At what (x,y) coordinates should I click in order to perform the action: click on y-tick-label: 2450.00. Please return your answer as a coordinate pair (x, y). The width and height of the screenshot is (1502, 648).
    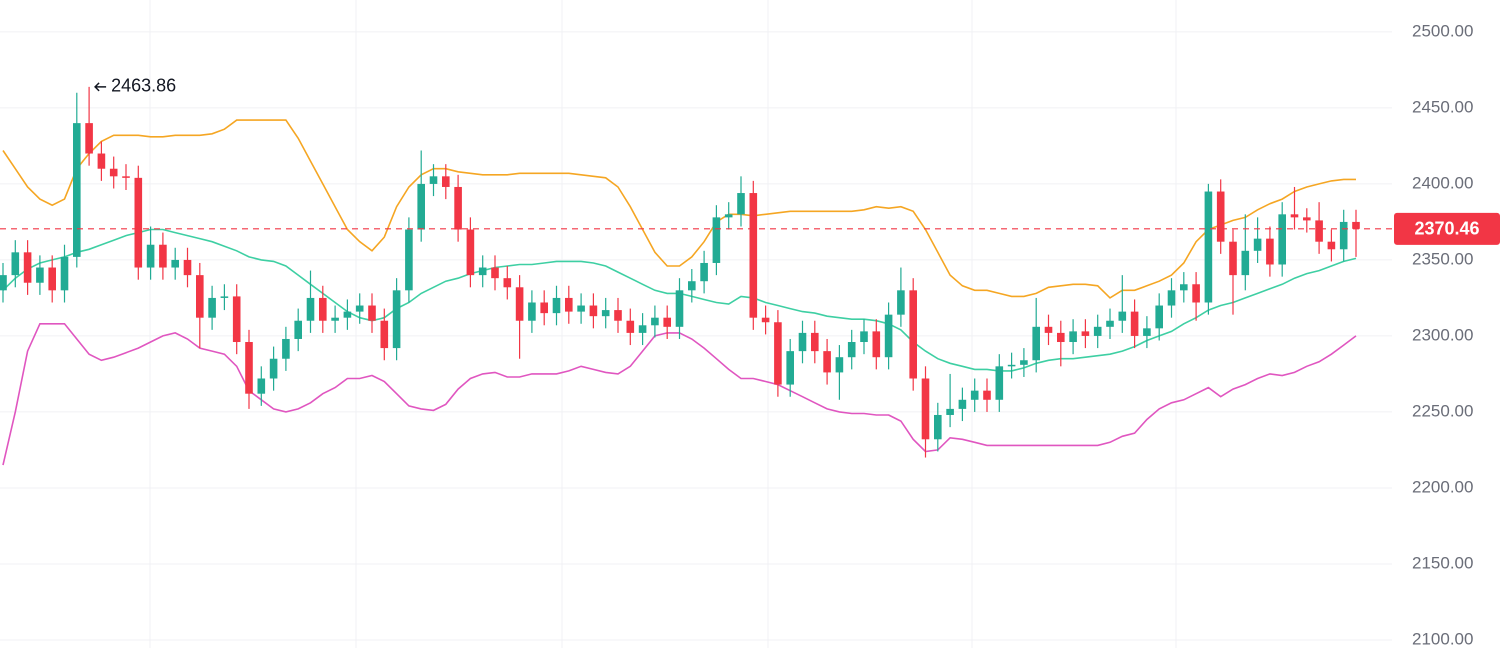
    Looking at the image, I should click on (1442, 106).